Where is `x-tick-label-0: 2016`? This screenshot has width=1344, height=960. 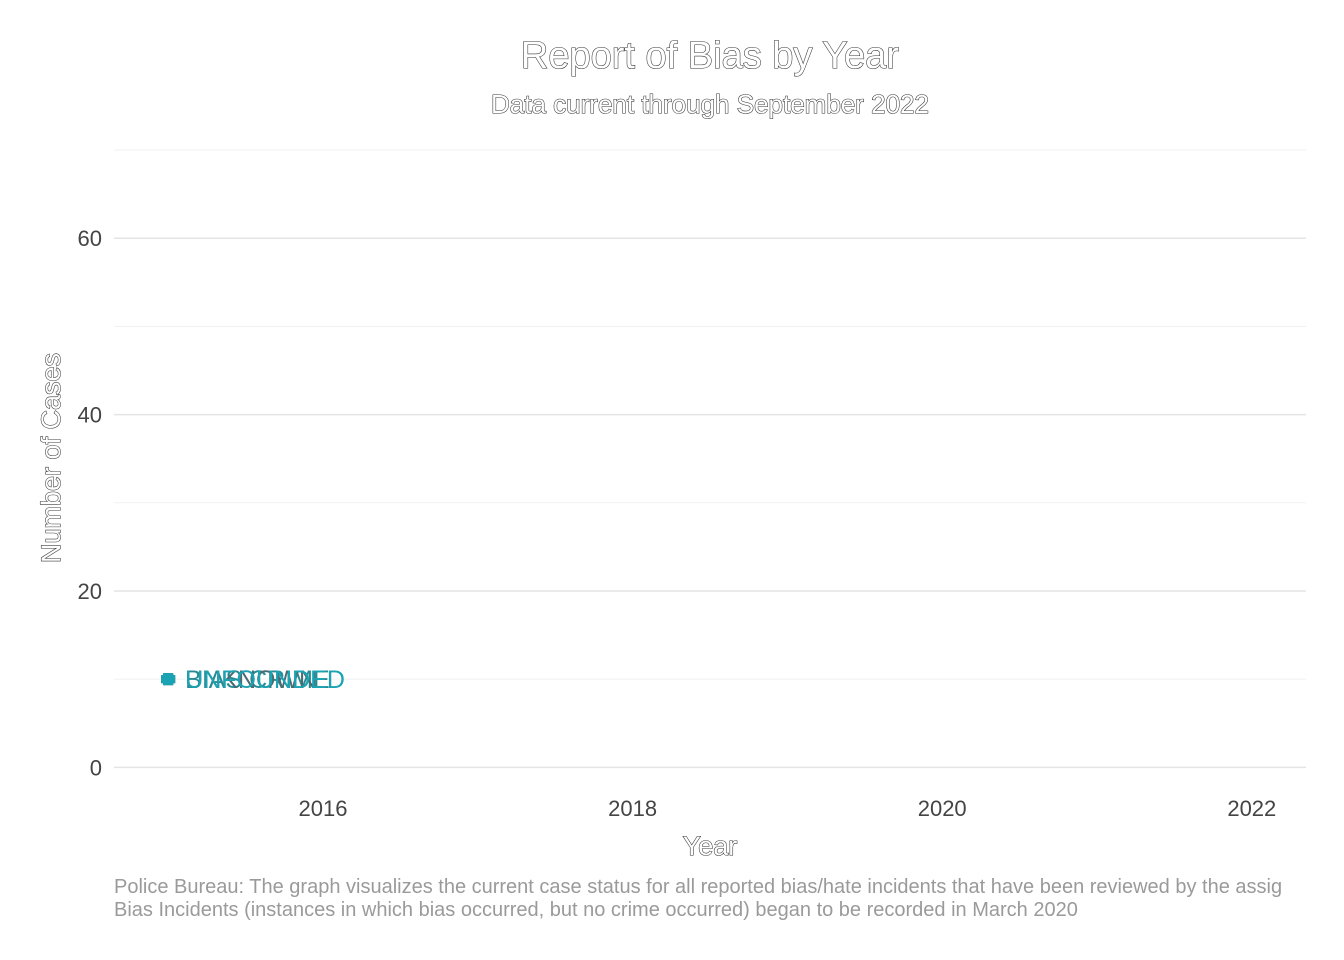
x-tick-label-0: 2016 is located at coordinates (323, 808).